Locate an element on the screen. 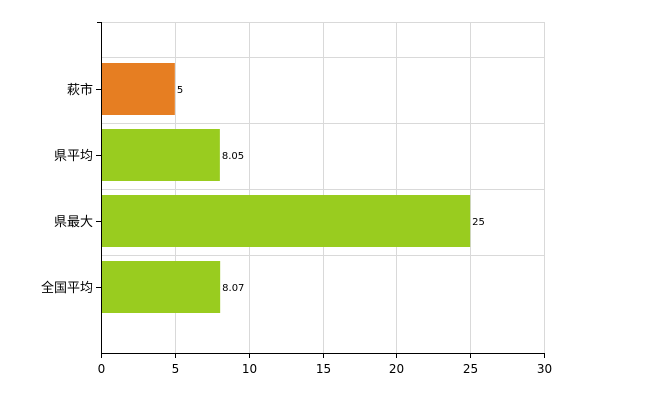  data-label: 5 is located at coordinates (180, 90).